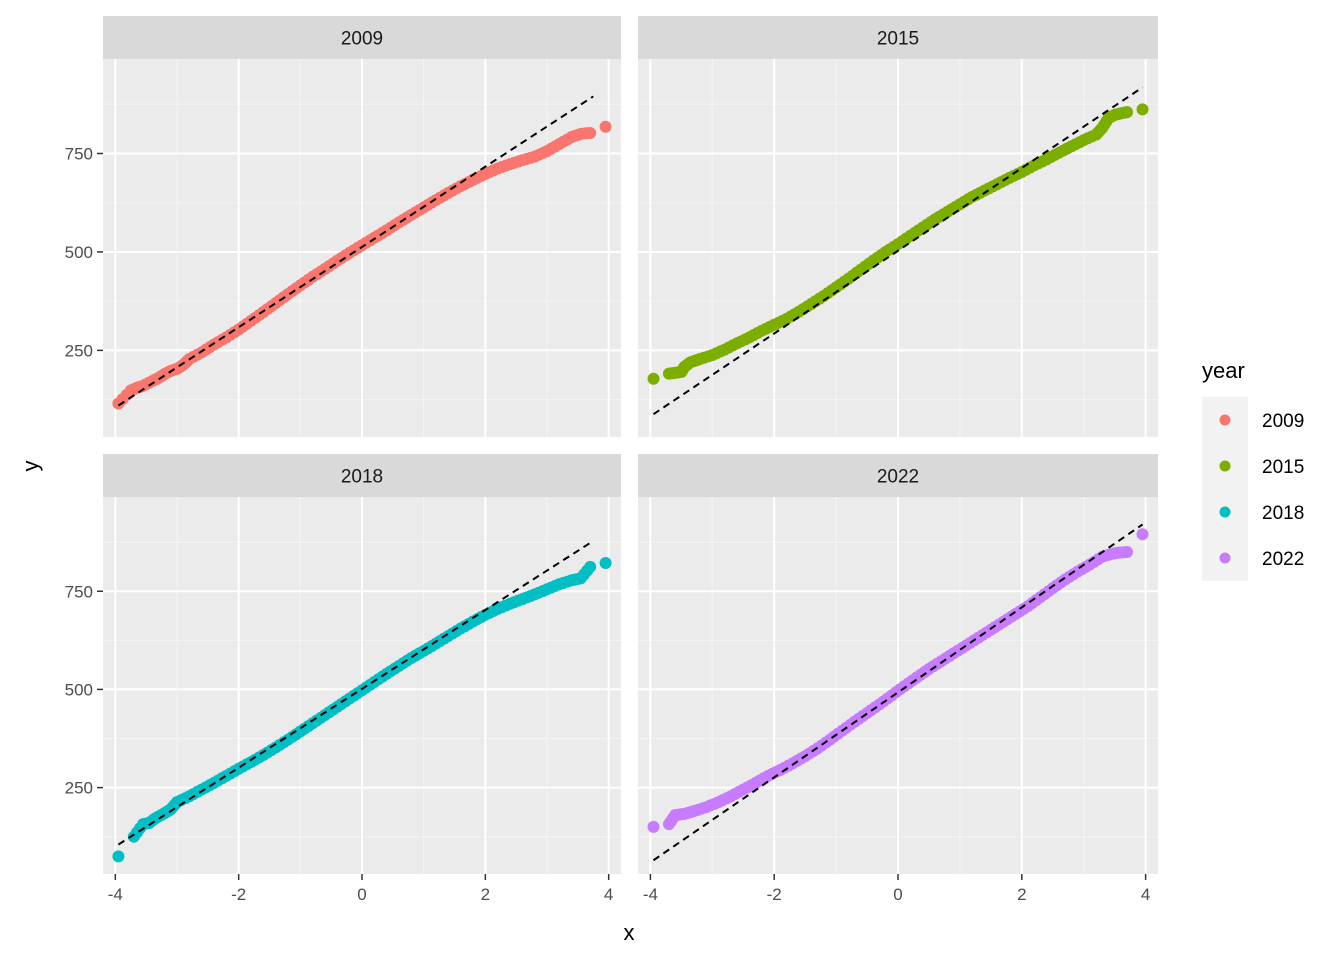  What do you see at coordinates (1253, 469) in the screenshot?
I see `legend: year 2009 2015 2018 2022` at bounding box center [1253, 469].